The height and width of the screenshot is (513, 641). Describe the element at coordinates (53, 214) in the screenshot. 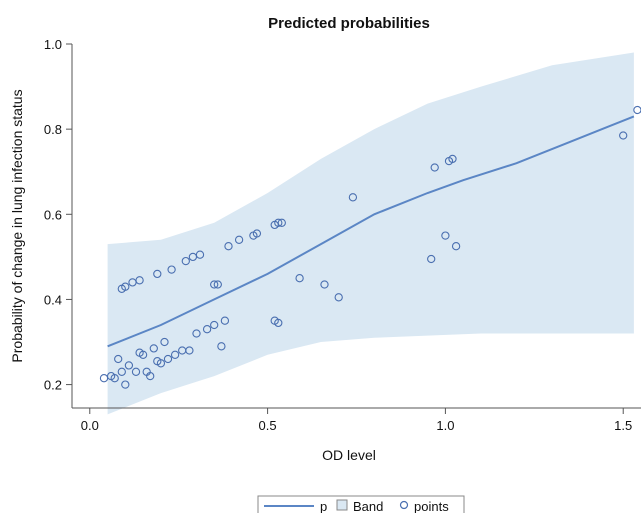

I see `y-tick-label: 0.6` at that location.